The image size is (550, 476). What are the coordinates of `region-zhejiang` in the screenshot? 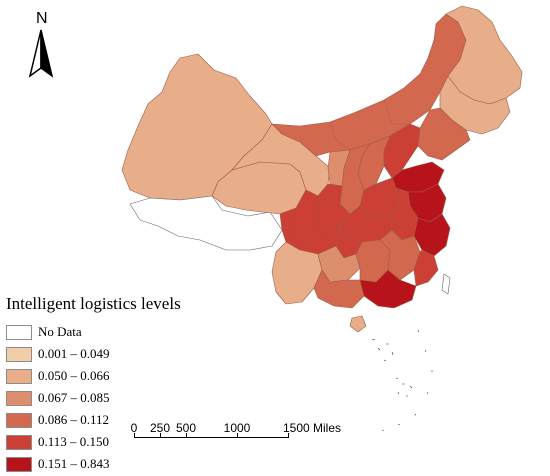 It's located at (432, 235).